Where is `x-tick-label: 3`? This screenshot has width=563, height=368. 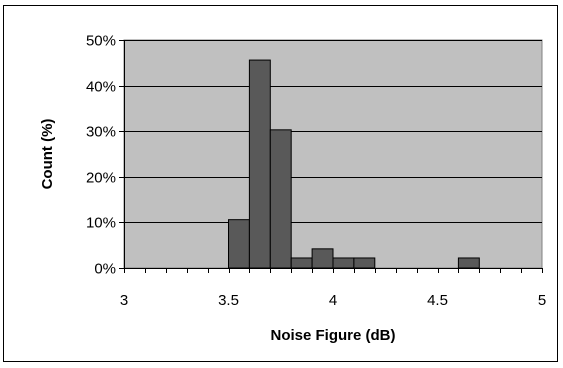 x-tick-label: 3 is located at coordinates (124, 300).